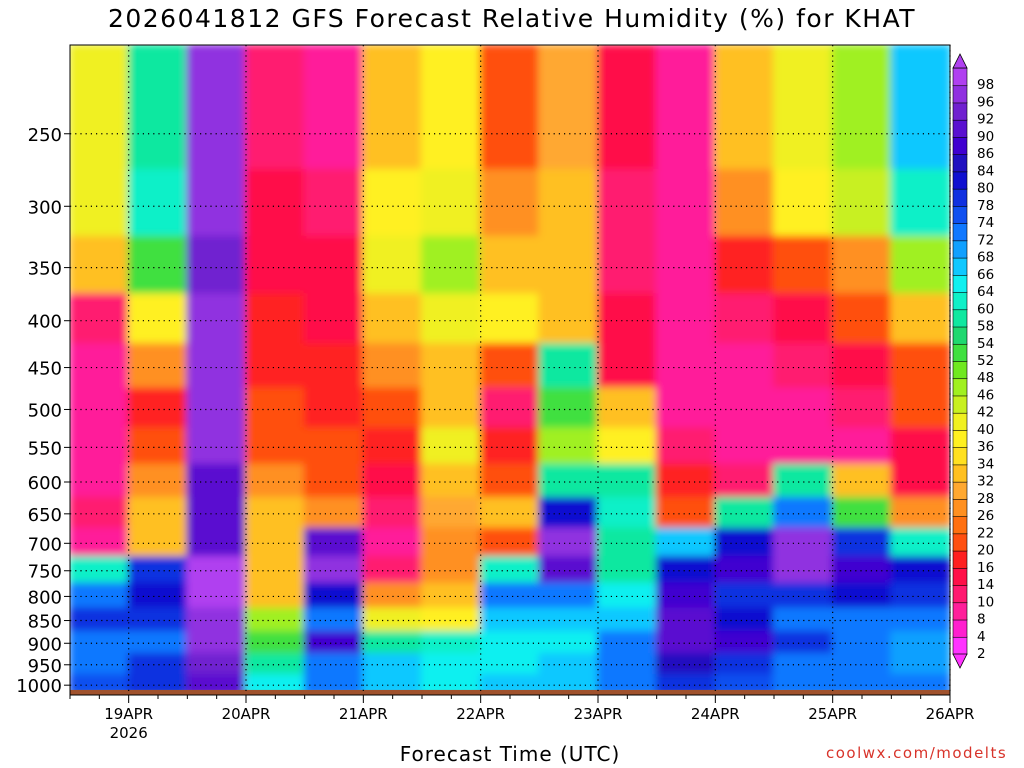  What do you see at coordinates (985, 378) in the screenshot?
I see `colorbar-label: 48` at bounding box center [985, 378].